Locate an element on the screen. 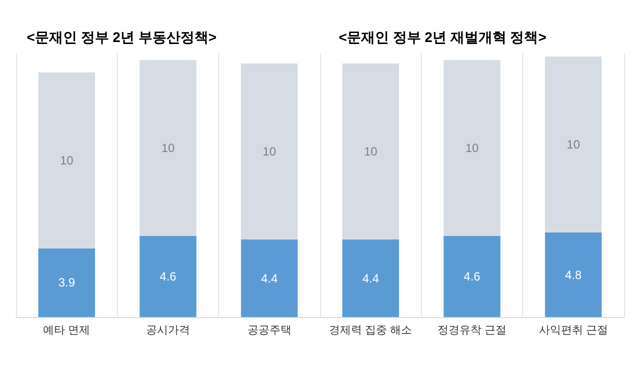 Image resolution: width=640 pixels, height=365 pixels. x-tick-label: 사익편취 근절 is located at coordinates (573, 330).